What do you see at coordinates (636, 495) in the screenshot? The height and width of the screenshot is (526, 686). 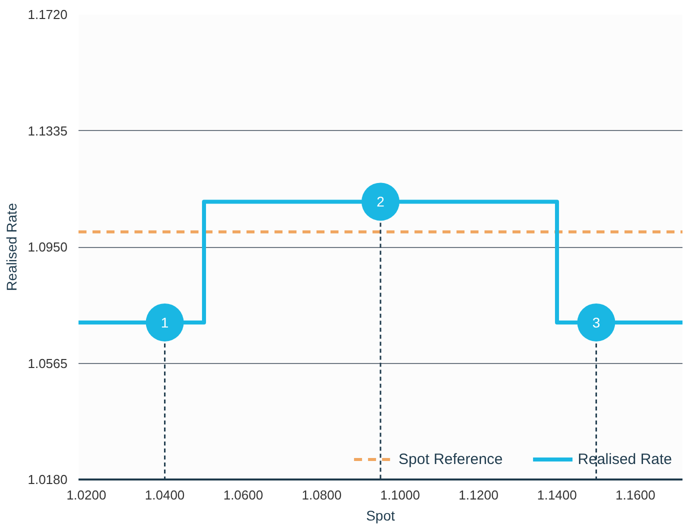 I see `x-tick-label: 1.1600` at bounding box center [636, 495].